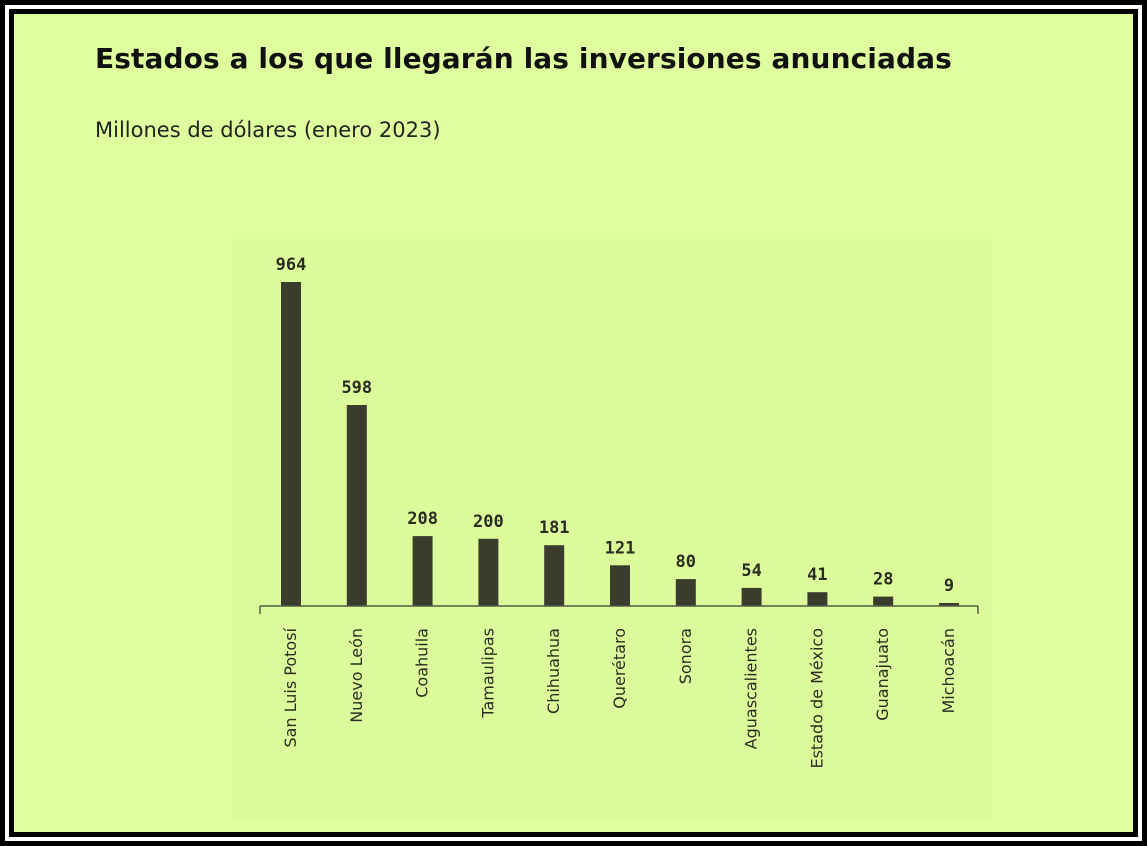  What do you see at coordinates (948, 671) in the screenshot?
I see `category-label-10: Michoacán` at bounding box center [948, 671].